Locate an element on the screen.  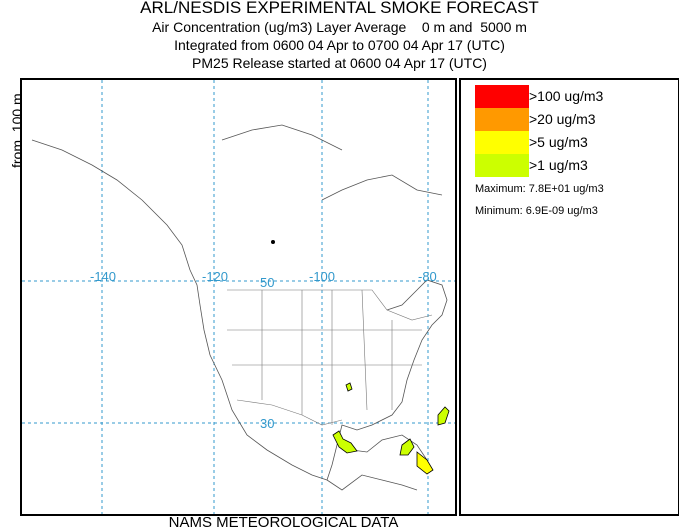
smoke-plumes is located at coordinates (360, 357).